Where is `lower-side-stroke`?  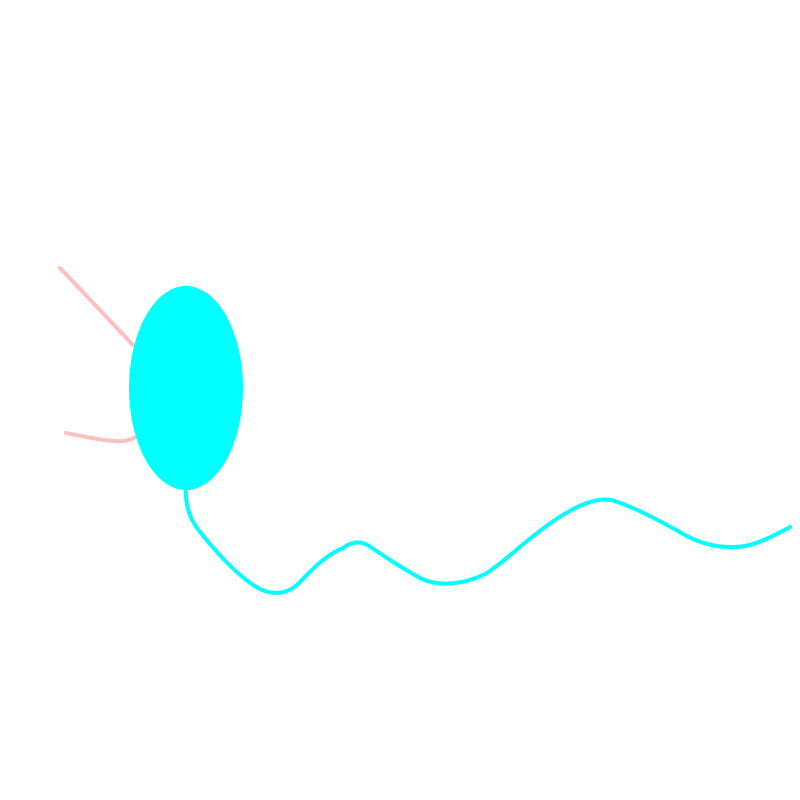
lower-side-stroke is located at coordinates (101, 437).